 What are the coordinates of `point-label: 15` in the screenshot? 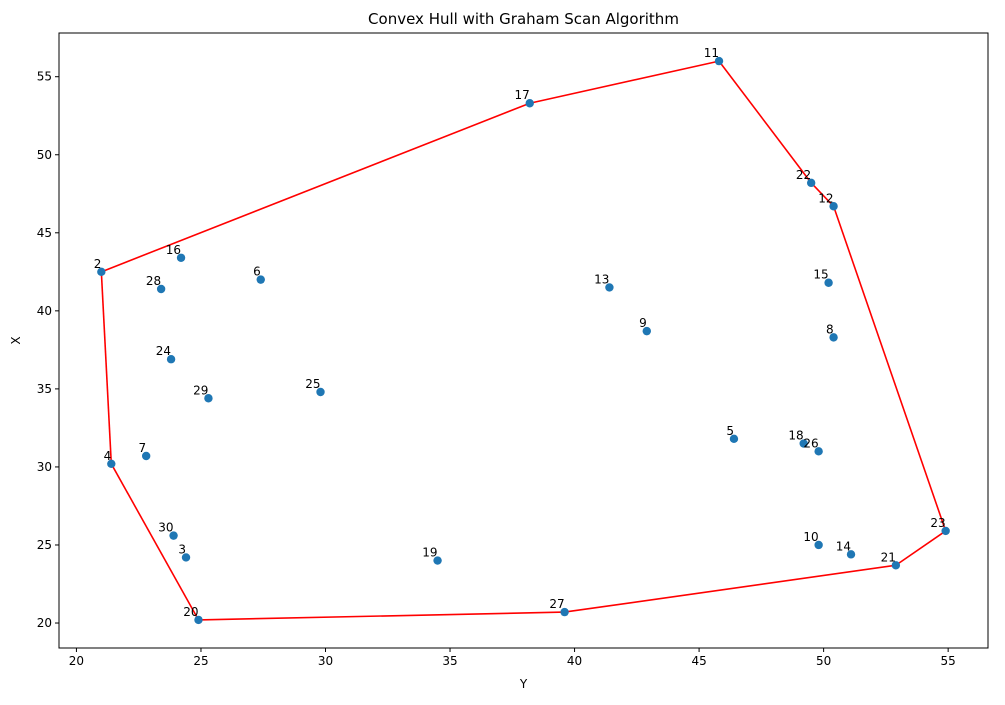 It's located at (820, 275).